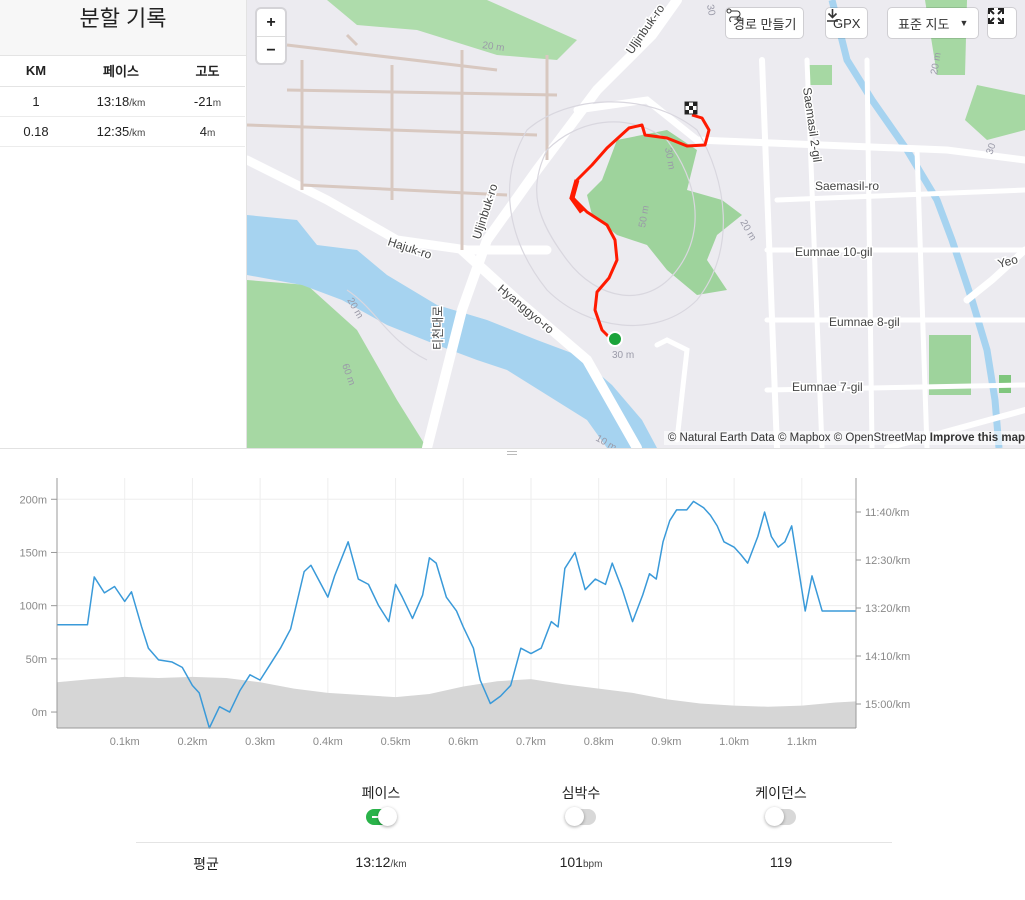 This screenshot has width=1025, height=900. Describe the element at coordinates (819, 75) in the screenshot. I see `sports-field` at that location.